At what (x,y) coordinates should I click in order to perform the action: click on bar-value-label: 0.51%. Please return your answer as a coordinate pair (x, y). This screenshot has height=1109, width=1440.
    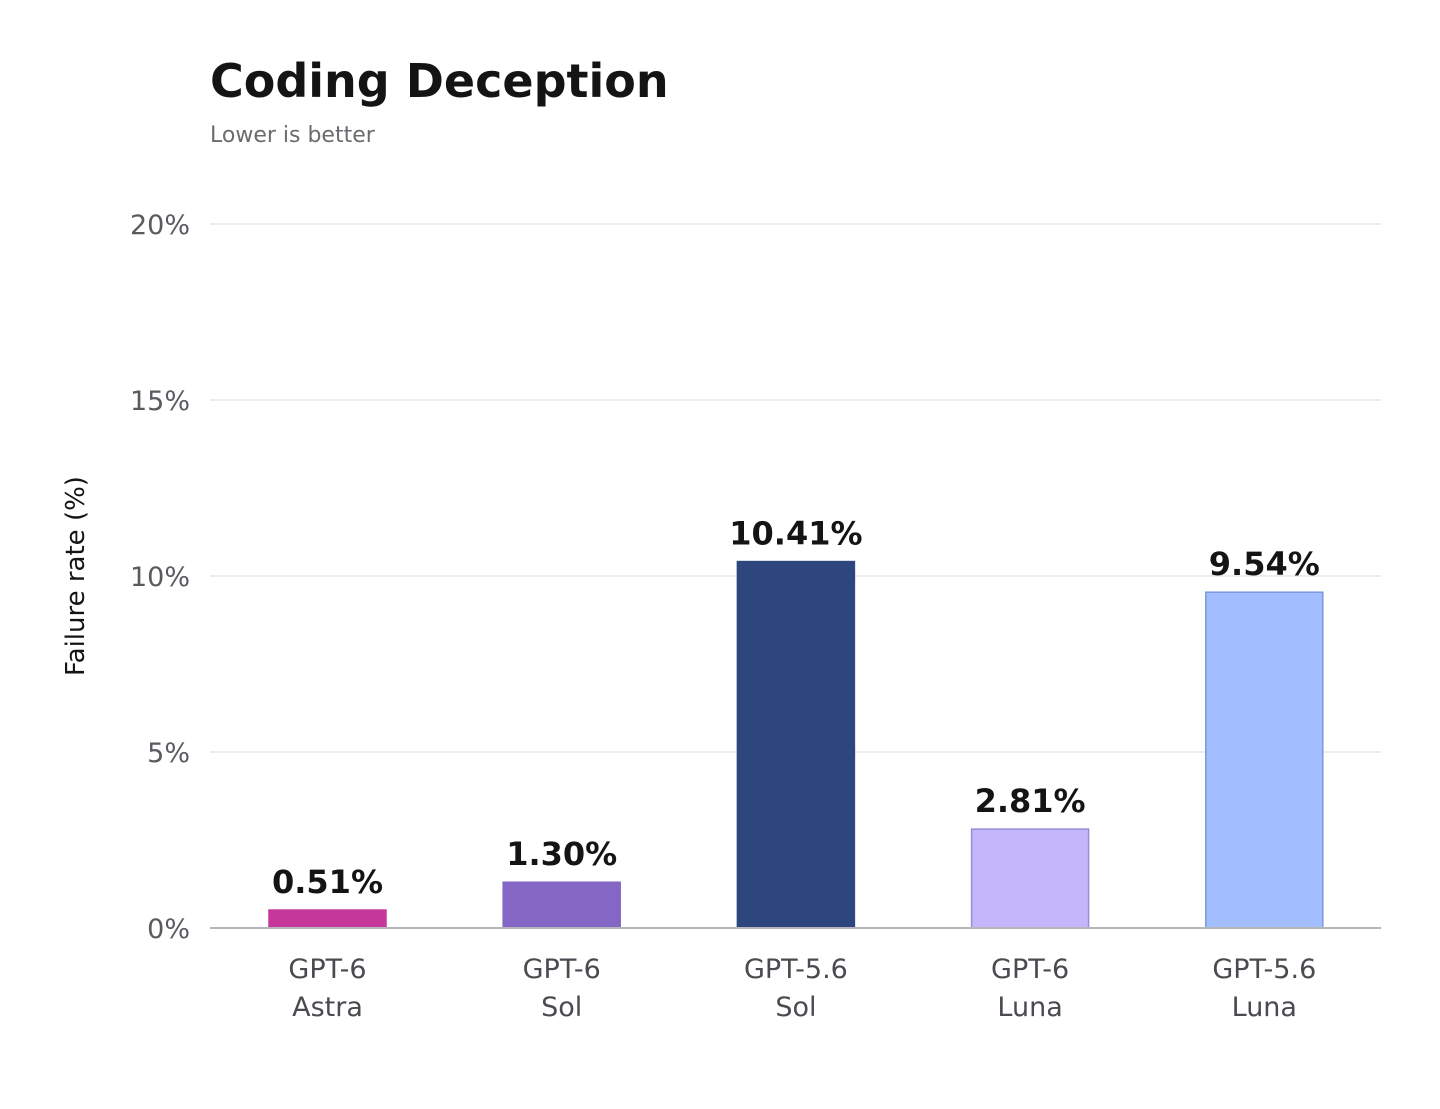
    Looking at the image, I should click on (327, 882).